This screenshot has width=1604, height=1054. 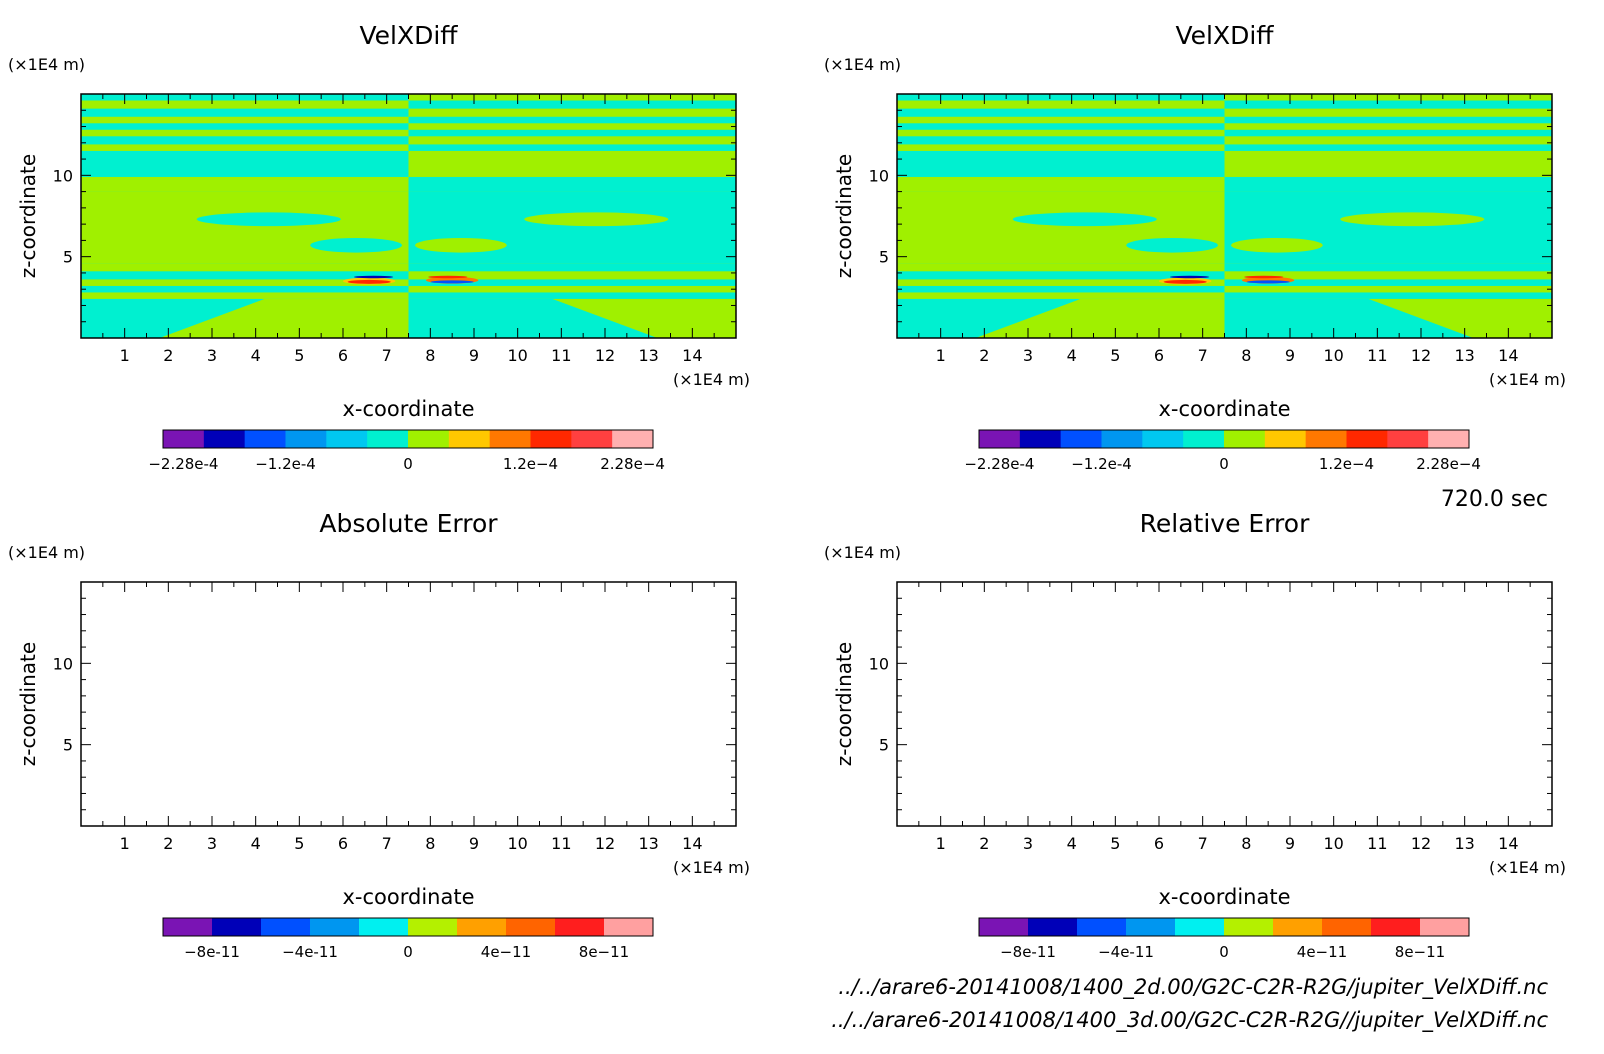 What do you see at coordinates (1349, 318) in the screenshot?
I see `wedge-right` at bounding box center [1349, 318].